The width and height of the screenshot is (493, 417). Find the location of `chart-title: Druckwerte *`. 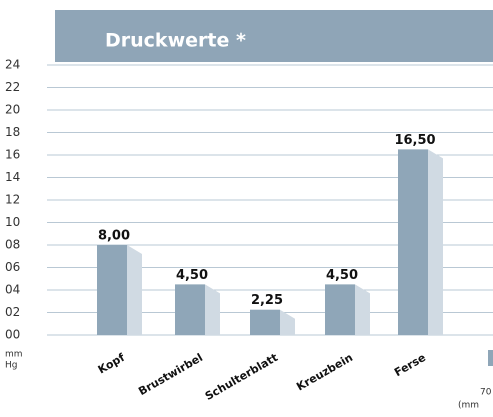

chart-title: Druckwerte * is located at coordinates (175, 41).